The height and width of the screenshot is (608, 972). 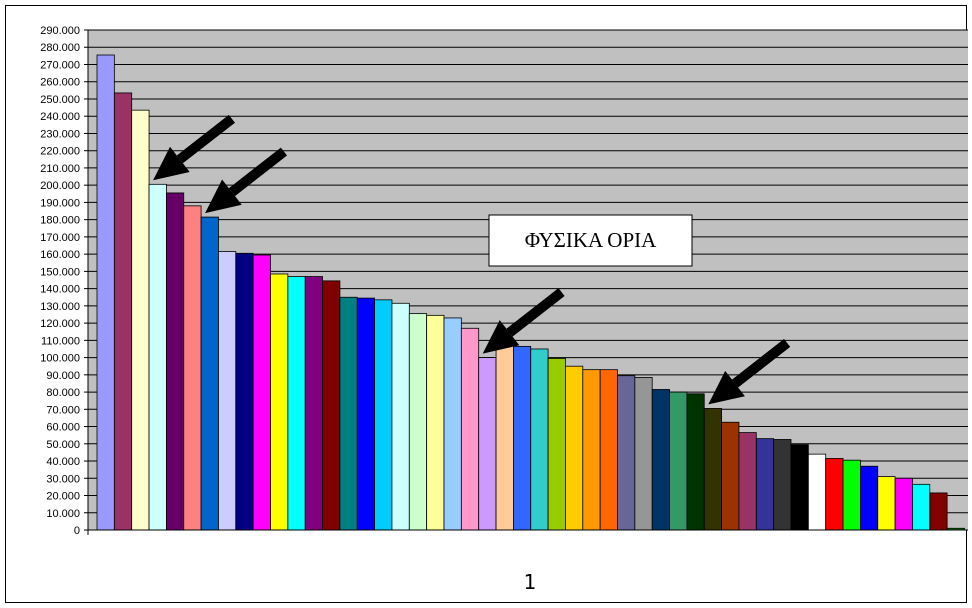 What do you see at coordinates (60, 324) in the screenshot?
I see `y-tick-label: 120.000` at bounding box center [60, 324].